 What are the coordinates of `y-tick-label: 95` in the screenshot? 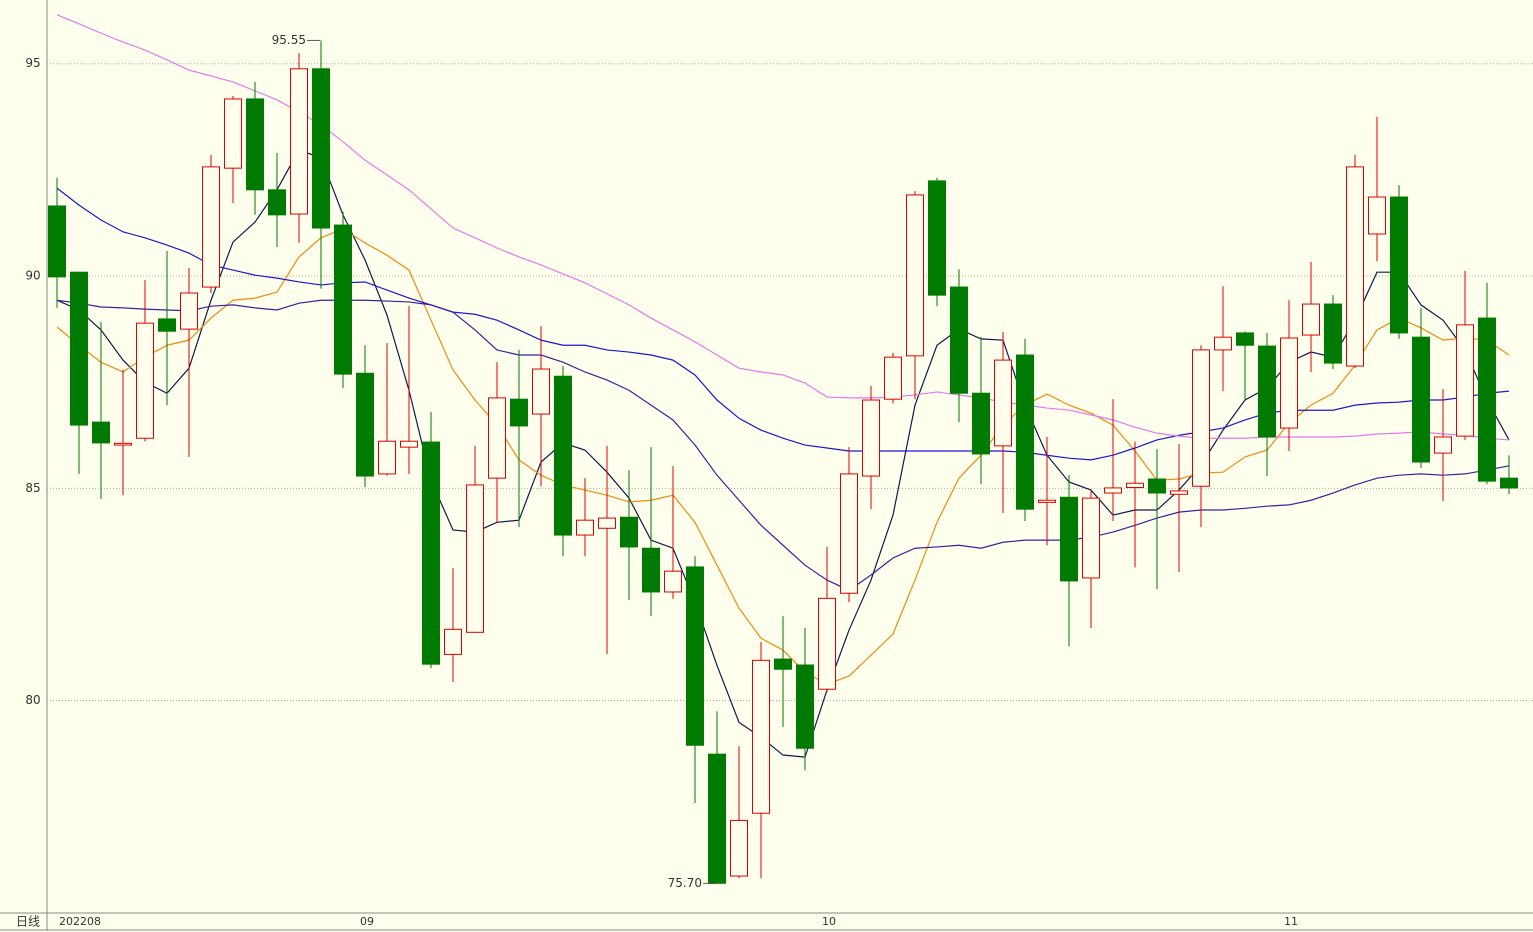 It's located at (32, 63).